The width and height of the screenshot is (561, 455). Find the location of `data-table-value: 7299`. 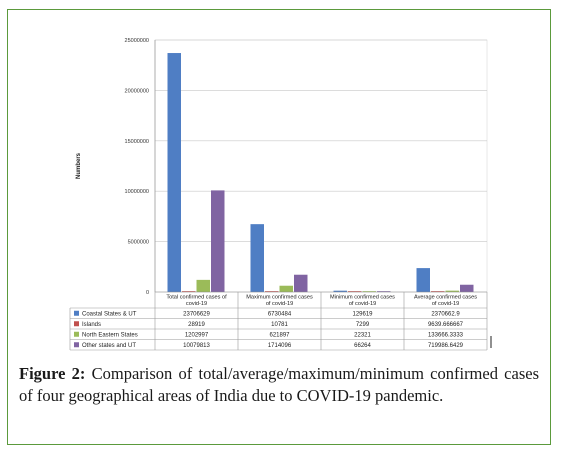

data-table-value: 7299 is located at coordinates (363, 325).